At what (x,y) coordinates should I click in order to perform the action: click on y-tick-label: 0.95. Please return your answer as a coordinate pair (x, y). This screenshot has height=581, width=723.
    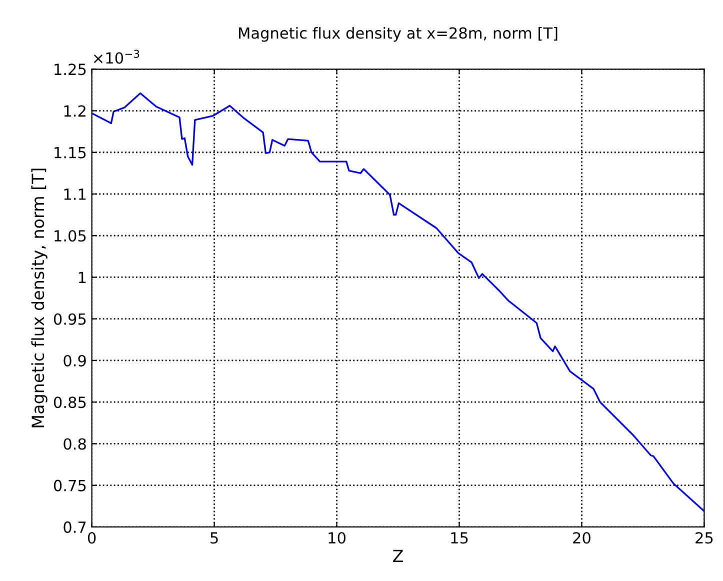
    Looking at the image, I should click on (70, 319).